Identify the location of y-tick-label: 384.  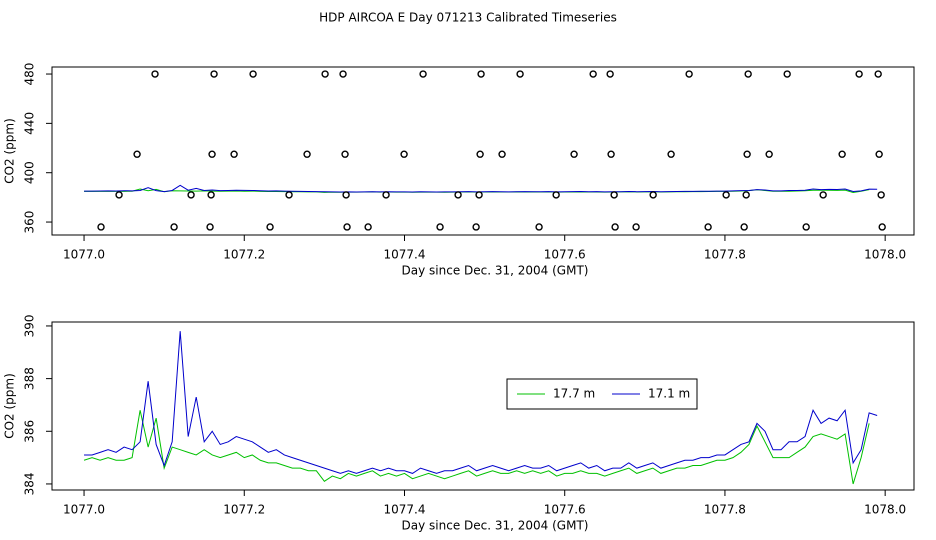
(30, 483).